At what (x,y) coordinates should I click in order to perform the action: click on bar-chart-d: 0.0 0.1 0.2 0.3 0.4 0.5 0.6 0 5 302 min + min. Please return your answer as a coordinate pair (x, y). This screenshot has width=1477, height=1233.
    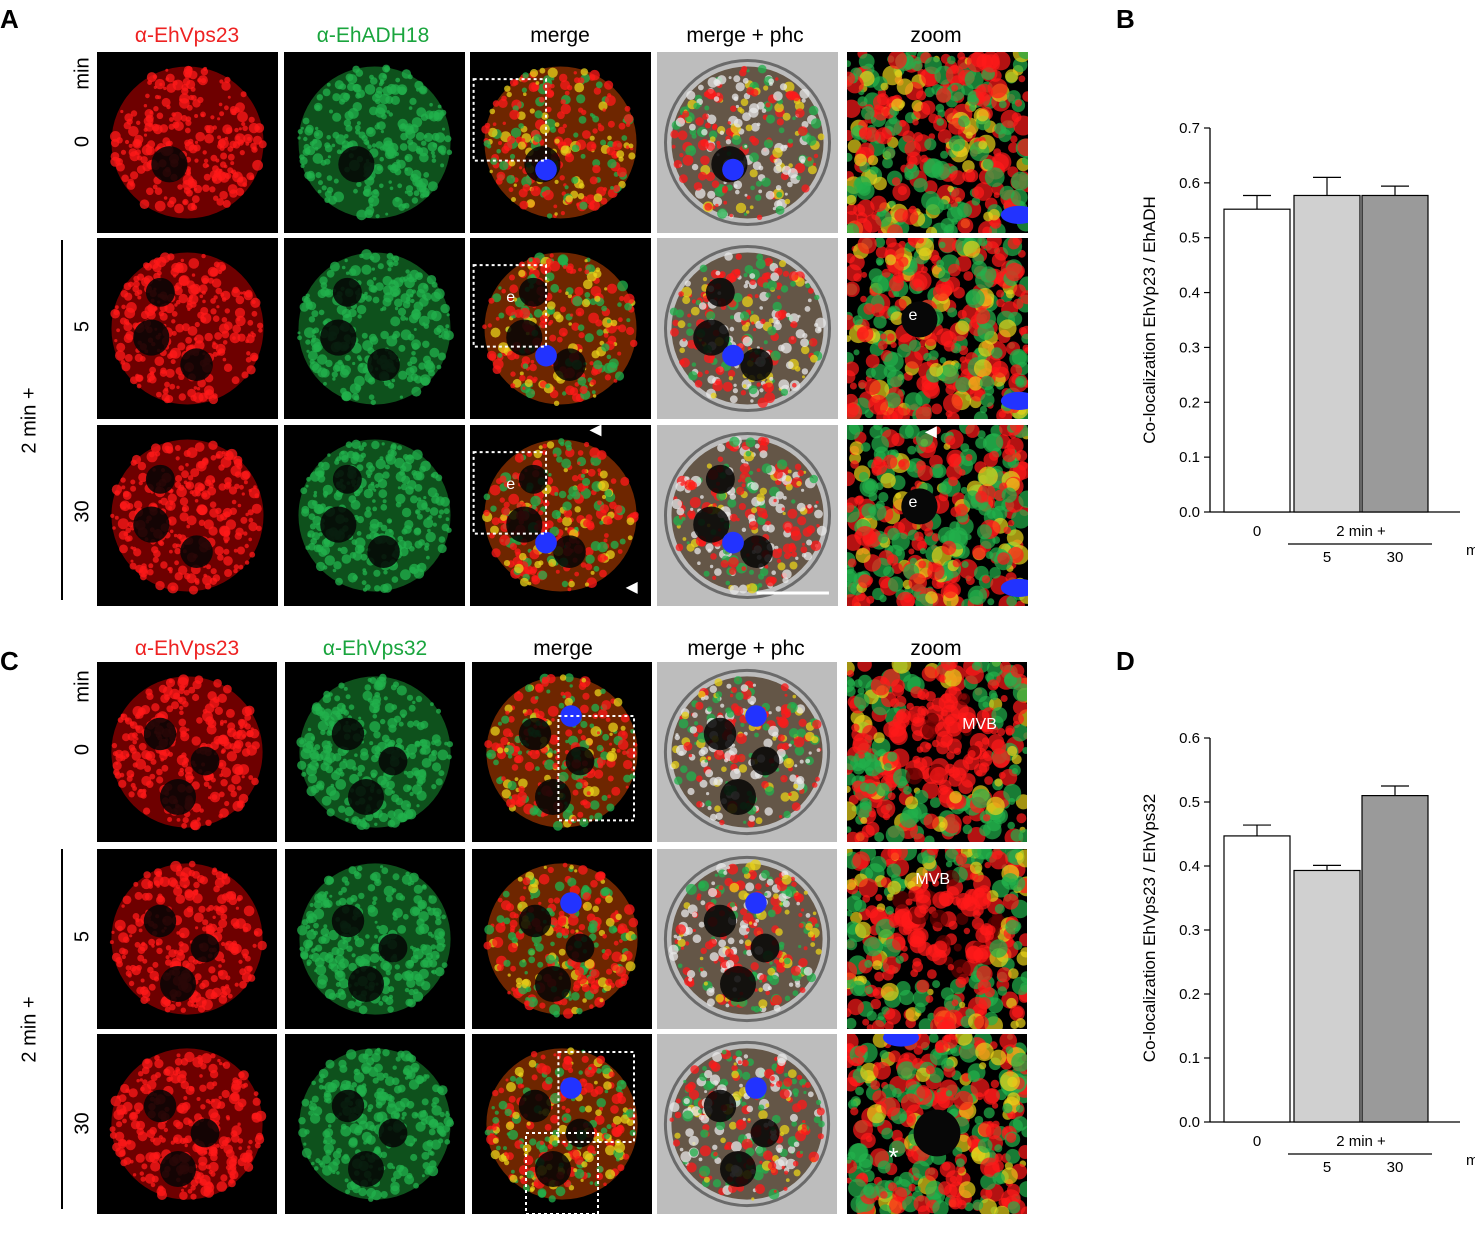
    Looking at the image, I should click on (1327, 953).